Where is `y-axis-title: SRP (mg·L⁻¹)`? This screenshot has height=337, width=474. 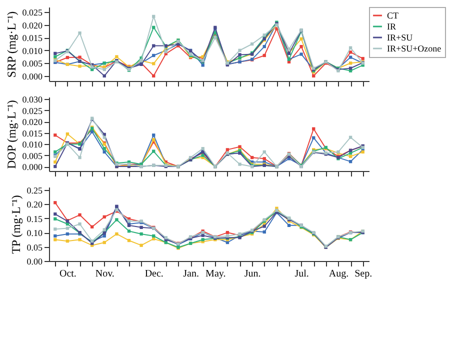 y-axis-title: SRP (mg·L⁻¹) is located at coordinates (11, 44).